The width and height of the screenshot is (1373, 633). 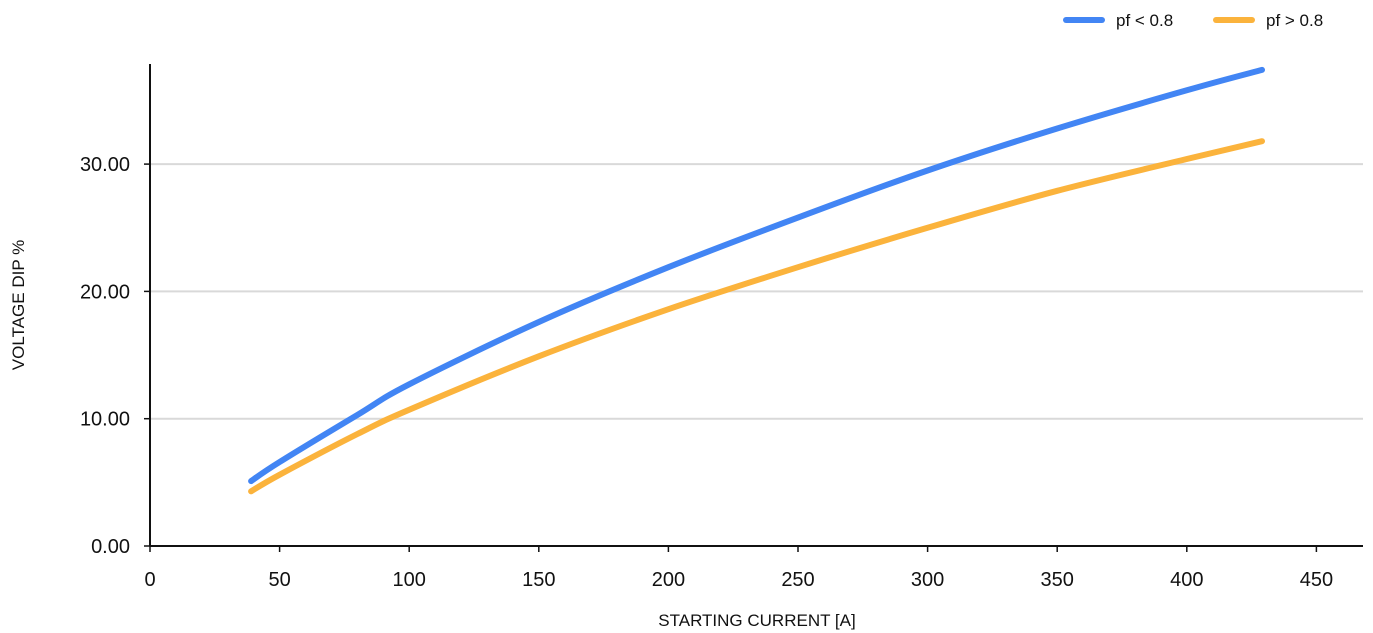 What do you see at coordinates (1294, 20) in the screenshot?
I see `legend-label: pf > 0.8` at bounding box center [1294, 20].